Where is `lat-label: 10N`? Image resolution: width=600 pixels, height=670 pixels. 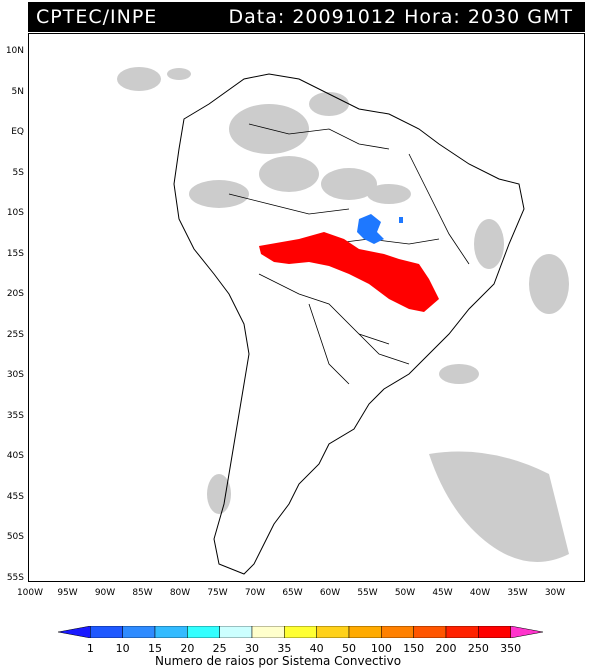
lat-label: 10N is located at coordinates (14, 51).